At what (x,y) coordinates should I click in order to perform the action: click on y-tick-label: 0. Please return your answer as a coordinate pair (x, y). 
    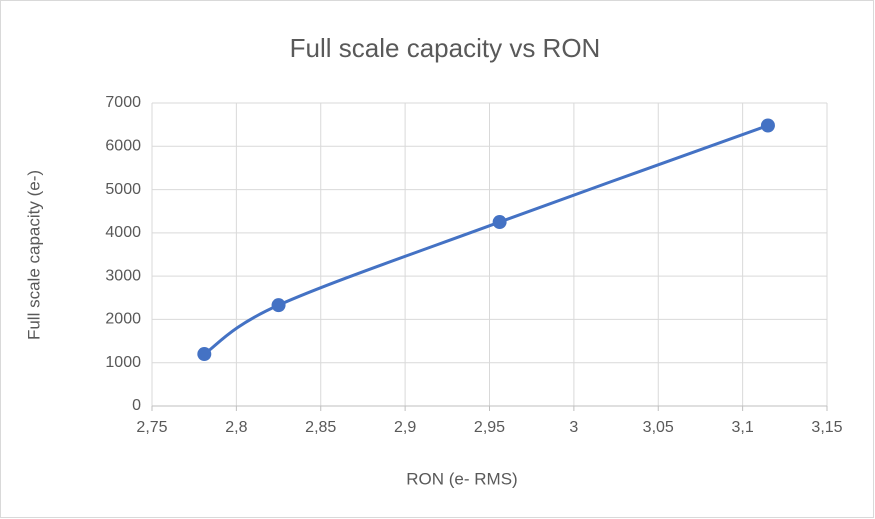
    Looking at the image, I should click on (136, 405).